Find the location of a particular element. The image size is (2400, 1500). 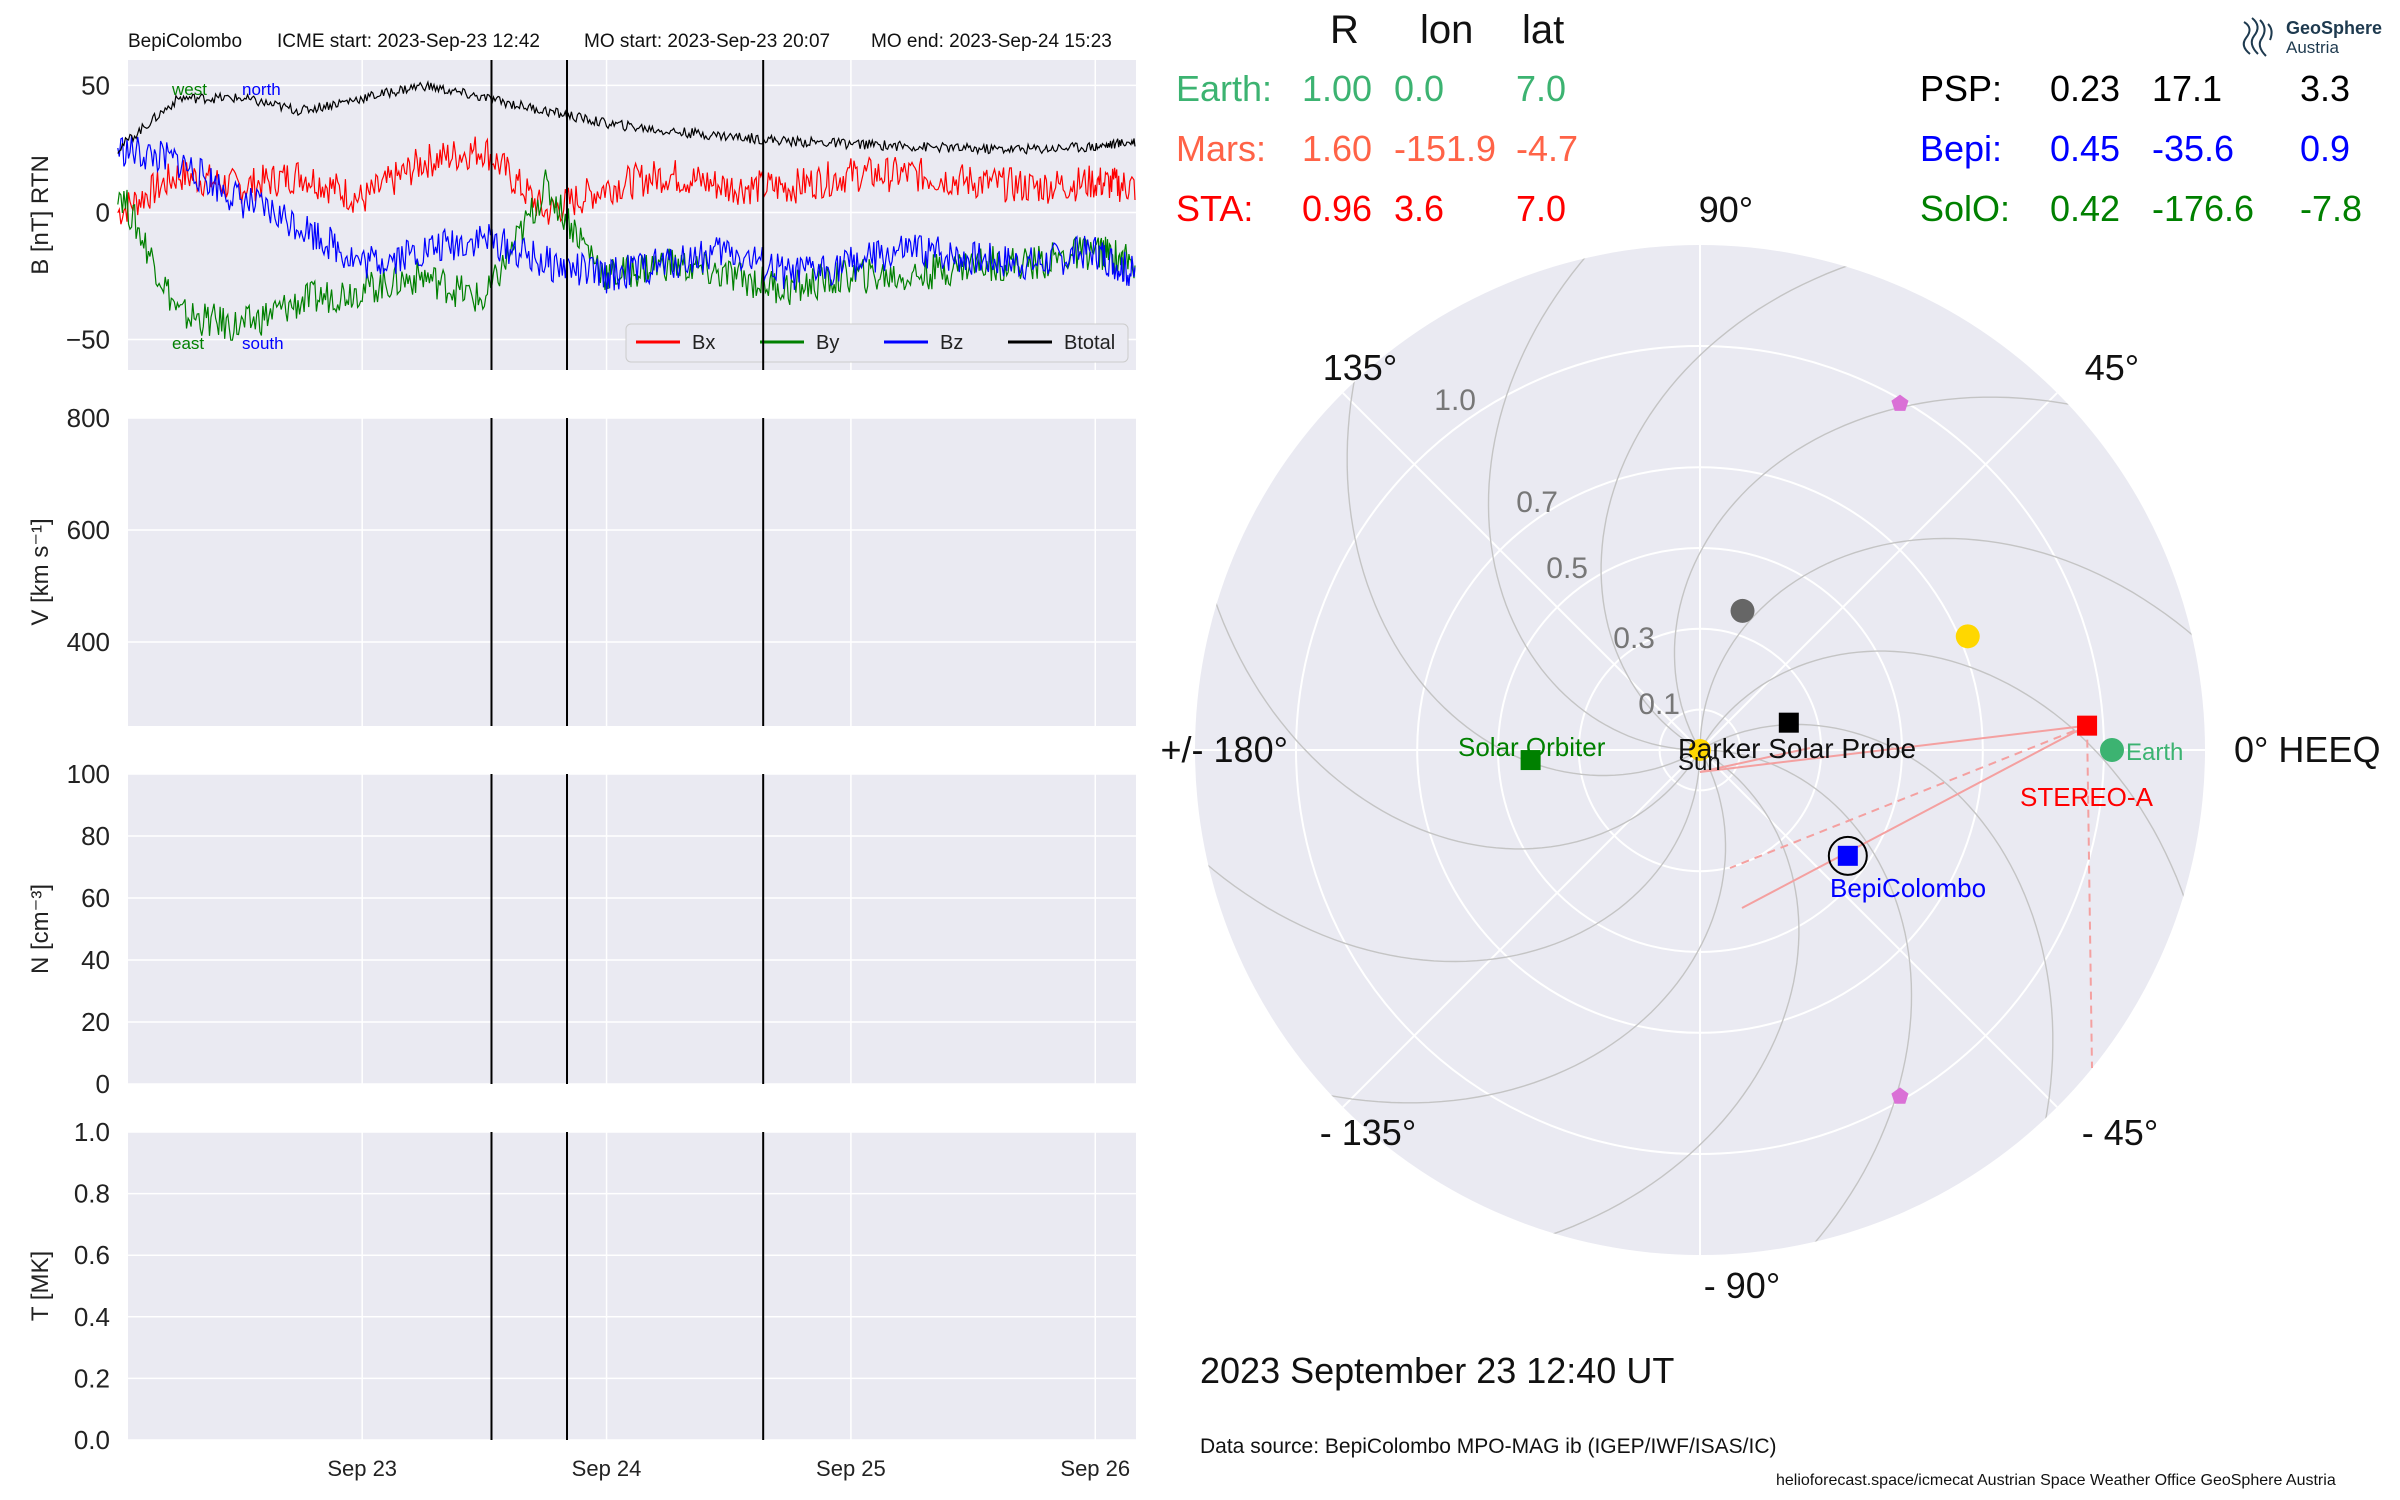

radial-tick-label: 1.0 is located at coordinates (1455, 400).